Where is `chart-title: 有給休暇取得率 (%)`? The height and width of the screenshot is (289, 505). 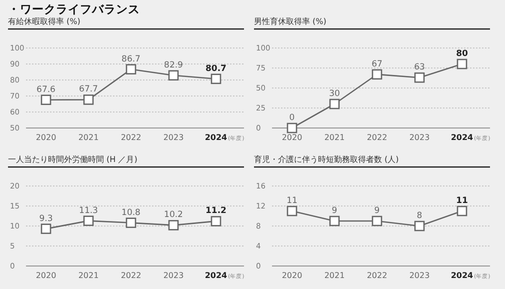 chart-title: 有給休暇取得率 (%) is located at coordinates (44, 21).